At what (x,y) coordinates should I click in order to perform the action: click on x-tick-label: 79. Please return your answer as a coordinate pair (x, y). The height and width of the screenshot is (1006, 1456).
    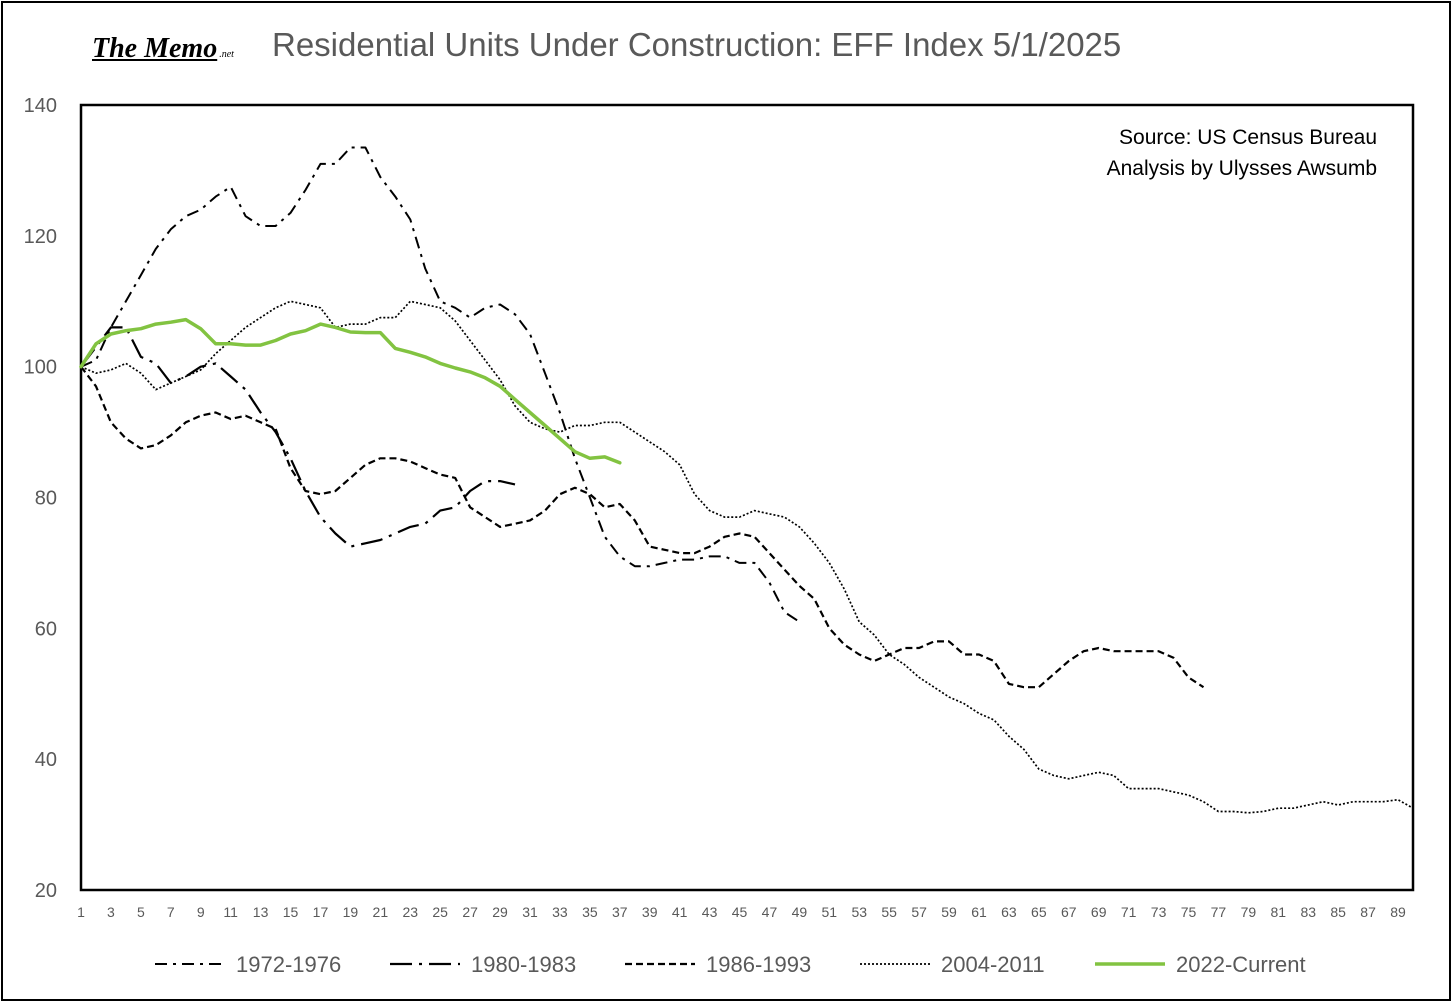
    Looking at the image, I should click on (1249, 912).